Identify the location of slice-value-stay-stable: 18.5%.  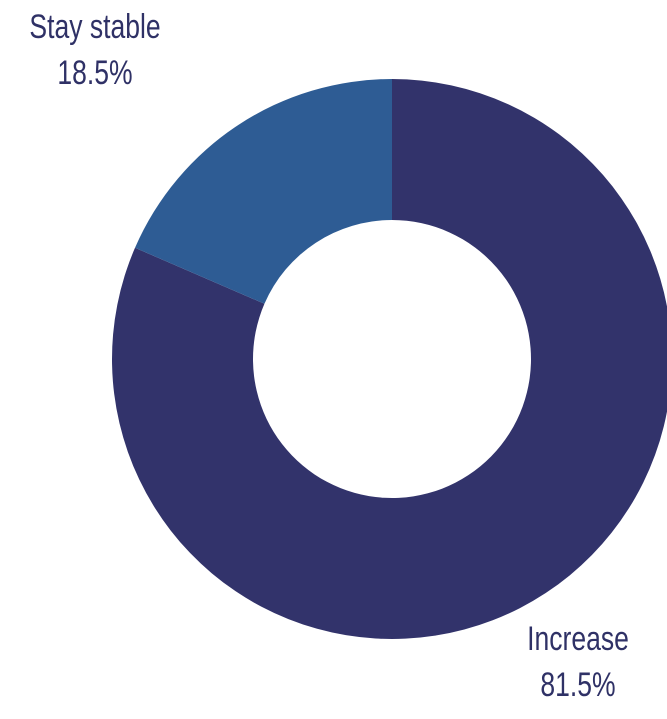
(95, 73).